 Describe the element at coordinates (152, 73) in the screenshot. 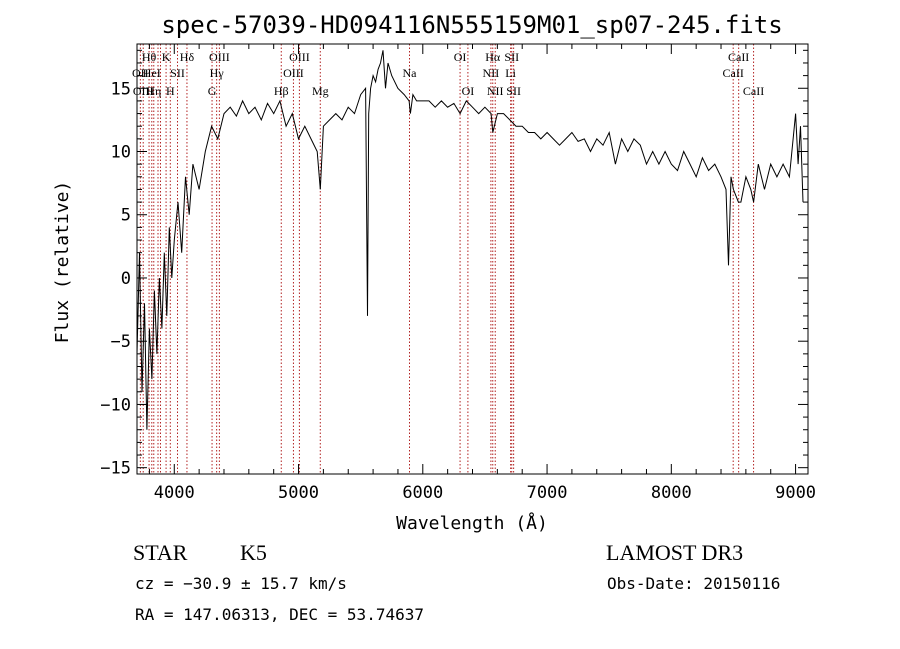

I see `line-label-3: HeI` at that location.